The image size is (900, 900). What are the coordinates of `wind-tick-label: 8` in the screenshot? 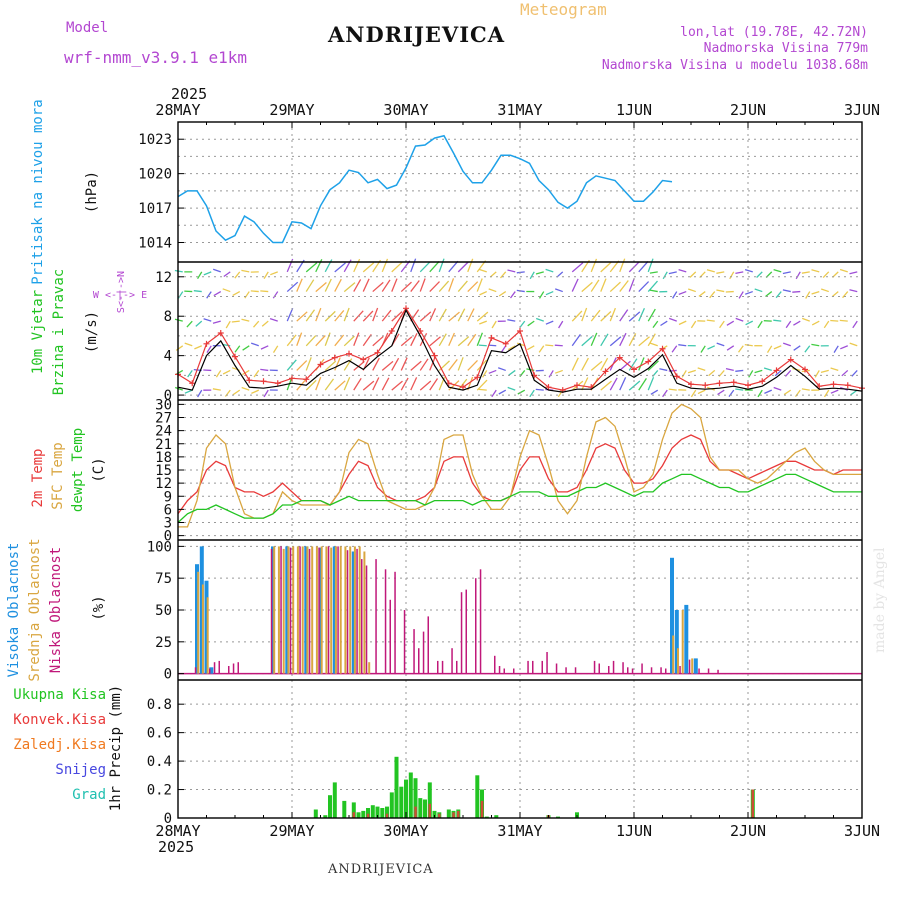 It's located at (168, 317).